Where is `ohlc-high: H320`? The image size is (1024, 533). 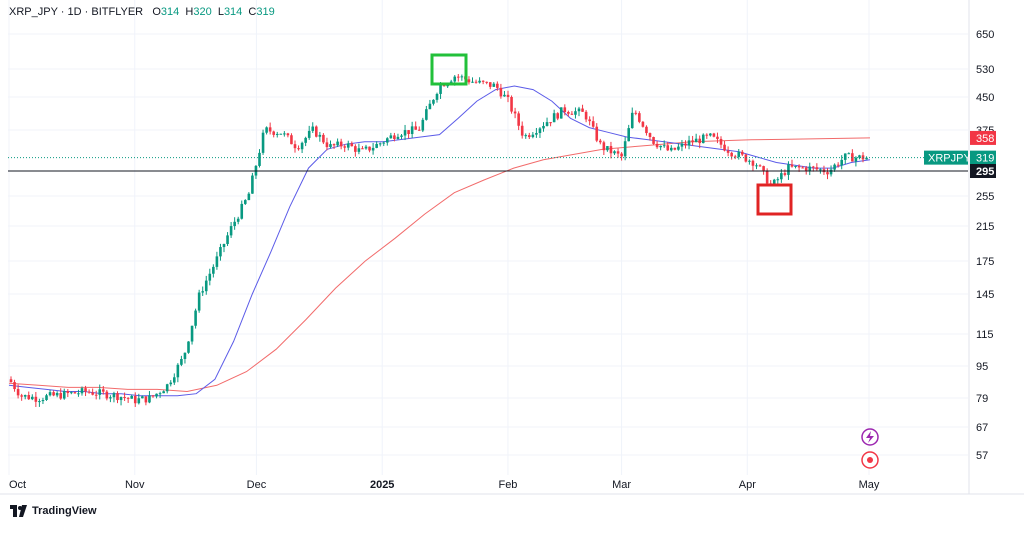
ohlc-high: H320 is located at coordinates (198, 12).